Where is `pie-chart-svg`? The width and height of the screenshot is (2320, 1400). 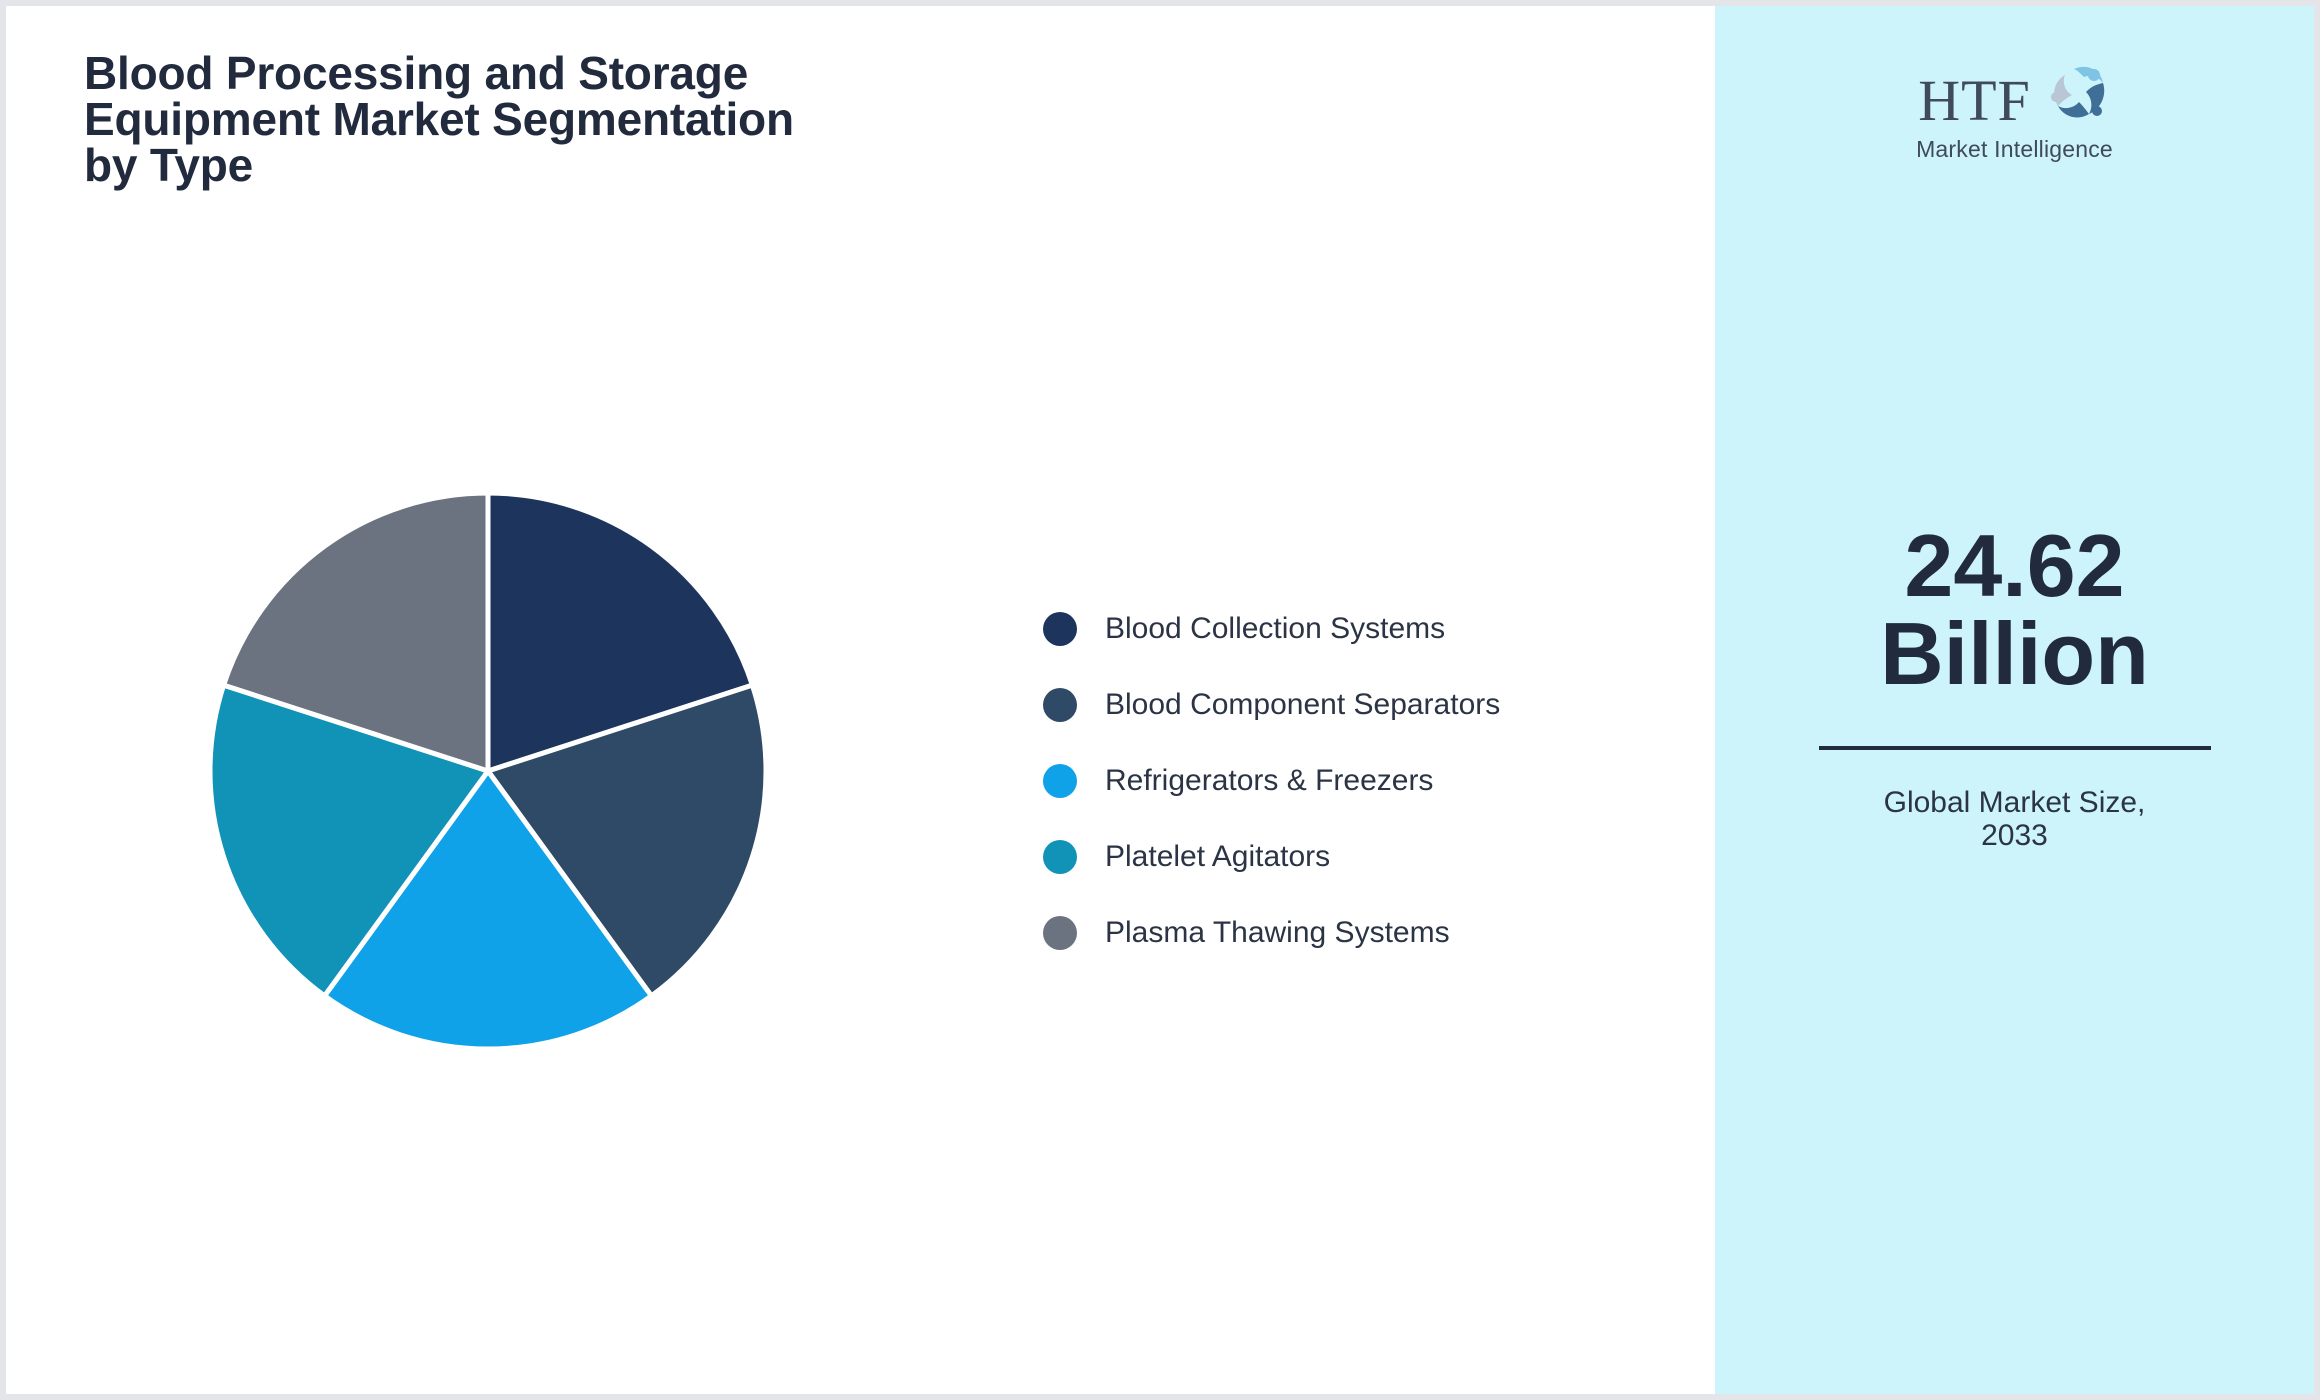
pie-chart-svg is located at coordinates (488, 771).